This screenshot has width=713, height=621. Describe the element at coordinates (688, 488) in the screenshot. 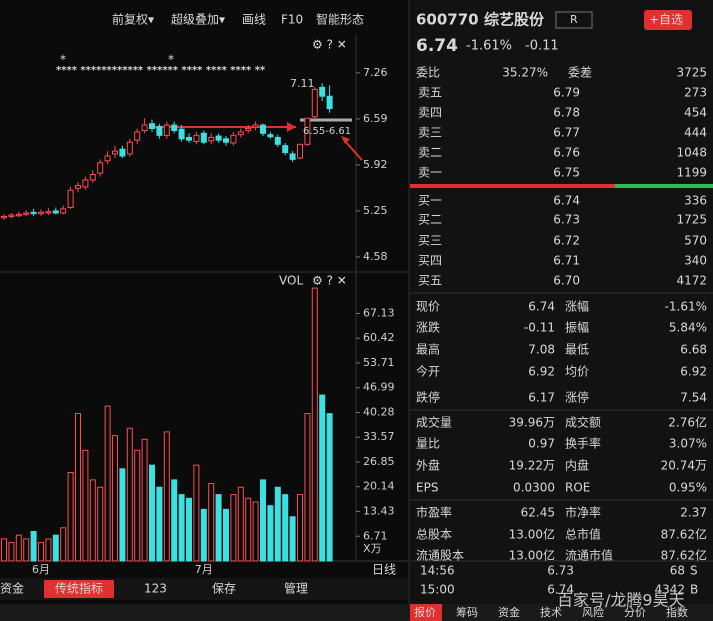

I see `stat-value: 0.95%` at that location.